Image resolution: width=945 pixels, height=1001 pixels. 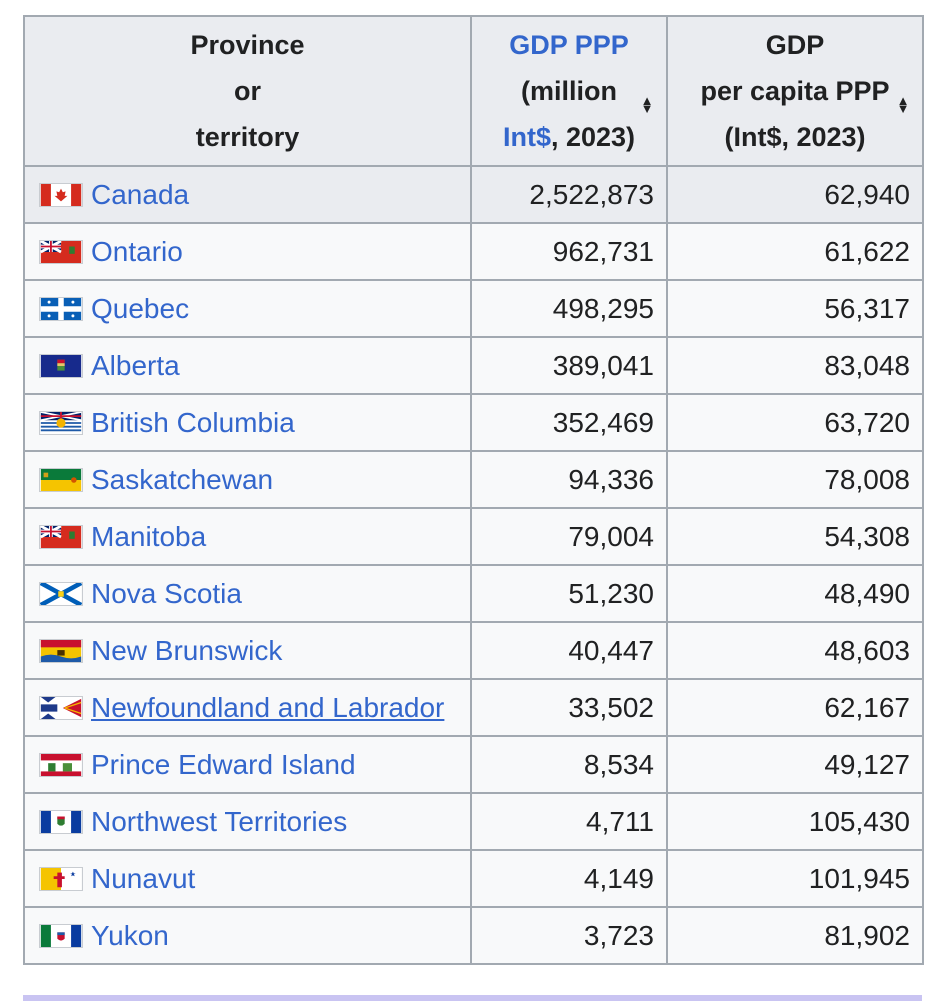 I want to click on table-row: Quebec 498,295 56,317, so click(x=473, y=308).